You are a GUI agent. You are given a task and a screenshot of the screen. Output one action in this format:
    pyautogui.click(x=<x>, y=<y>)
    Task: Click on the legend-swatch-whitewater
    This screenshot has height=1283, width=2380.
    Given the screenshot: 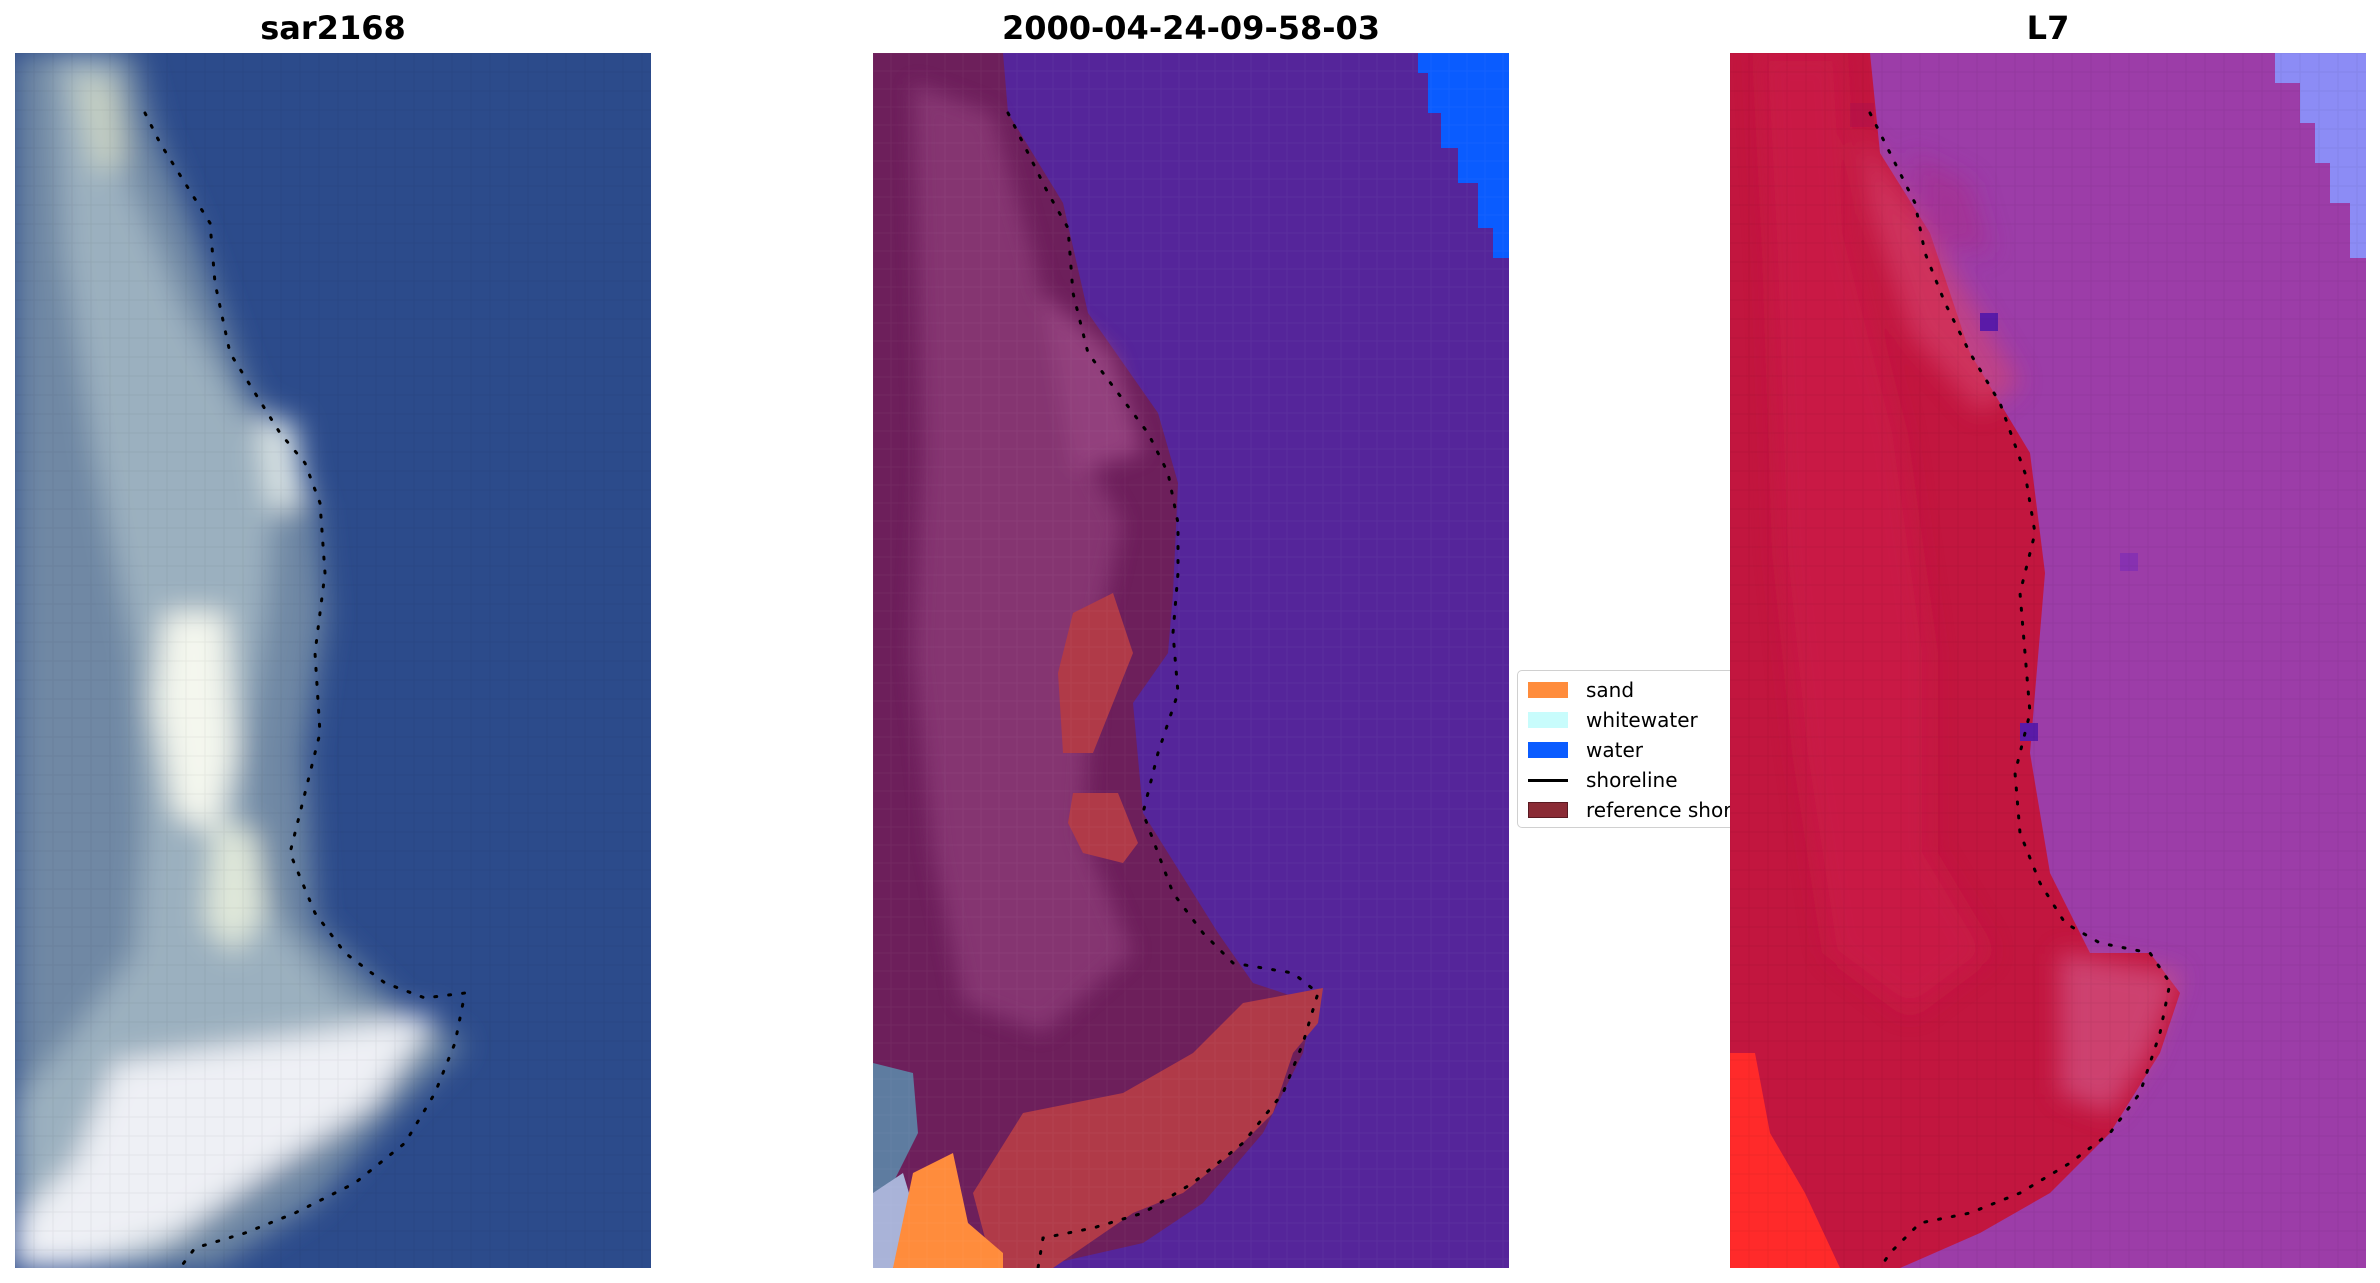 What is the action you would take?
    pyautogui.click(x=1548, y=720)
    